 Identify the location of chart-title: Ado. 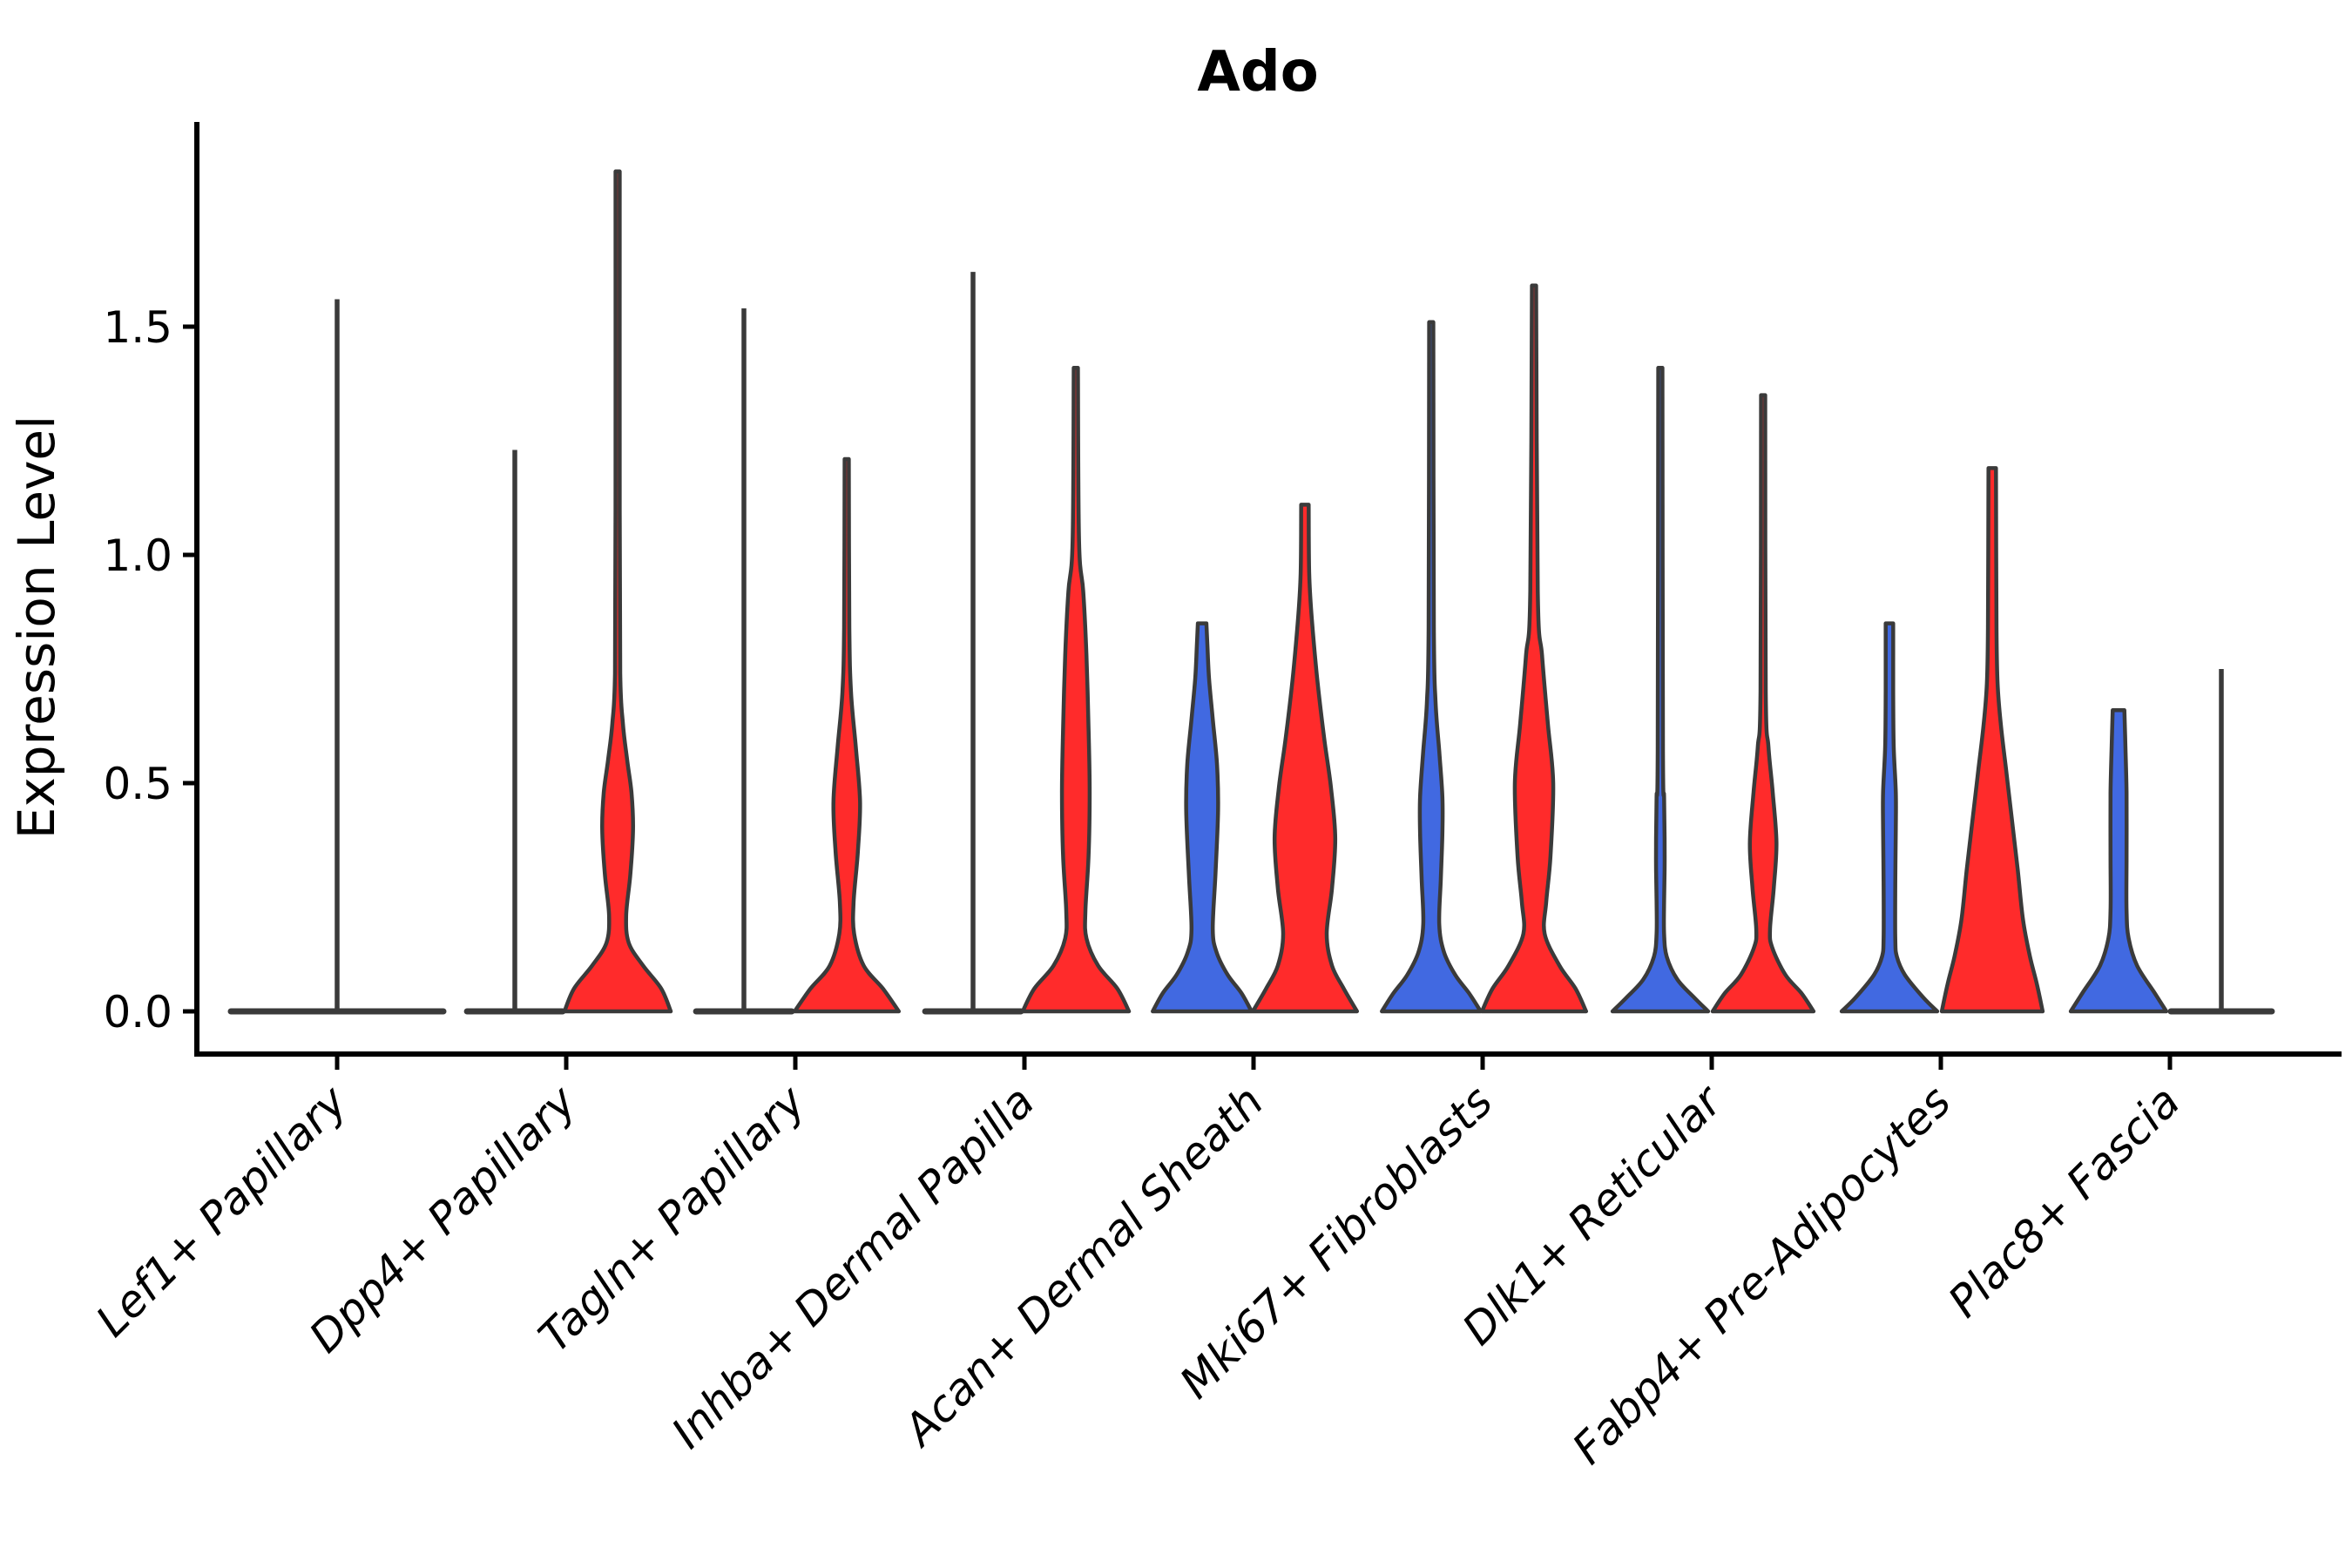
(1257, 72).